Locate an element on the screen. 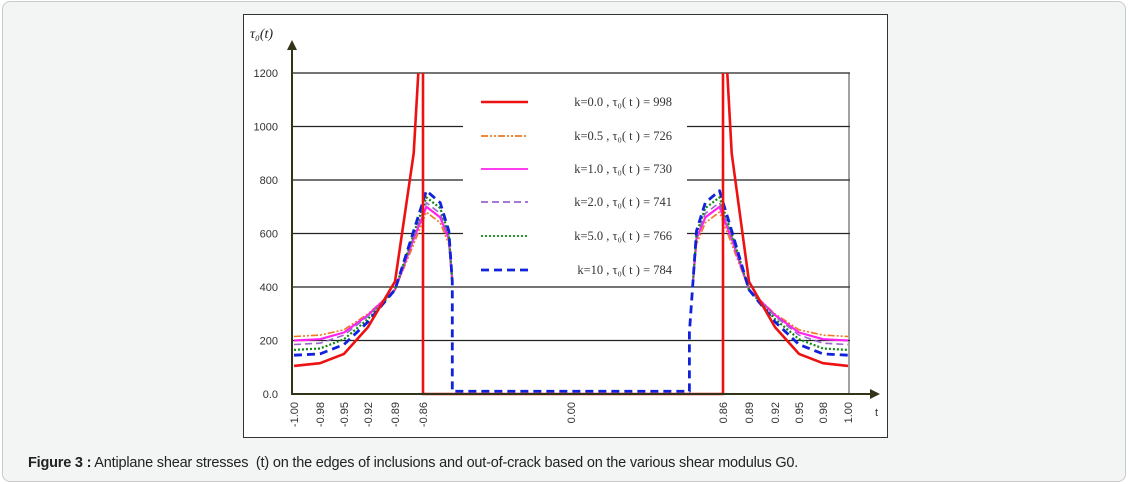  y-tick-label: 800 is located at coordinates (269, 181).